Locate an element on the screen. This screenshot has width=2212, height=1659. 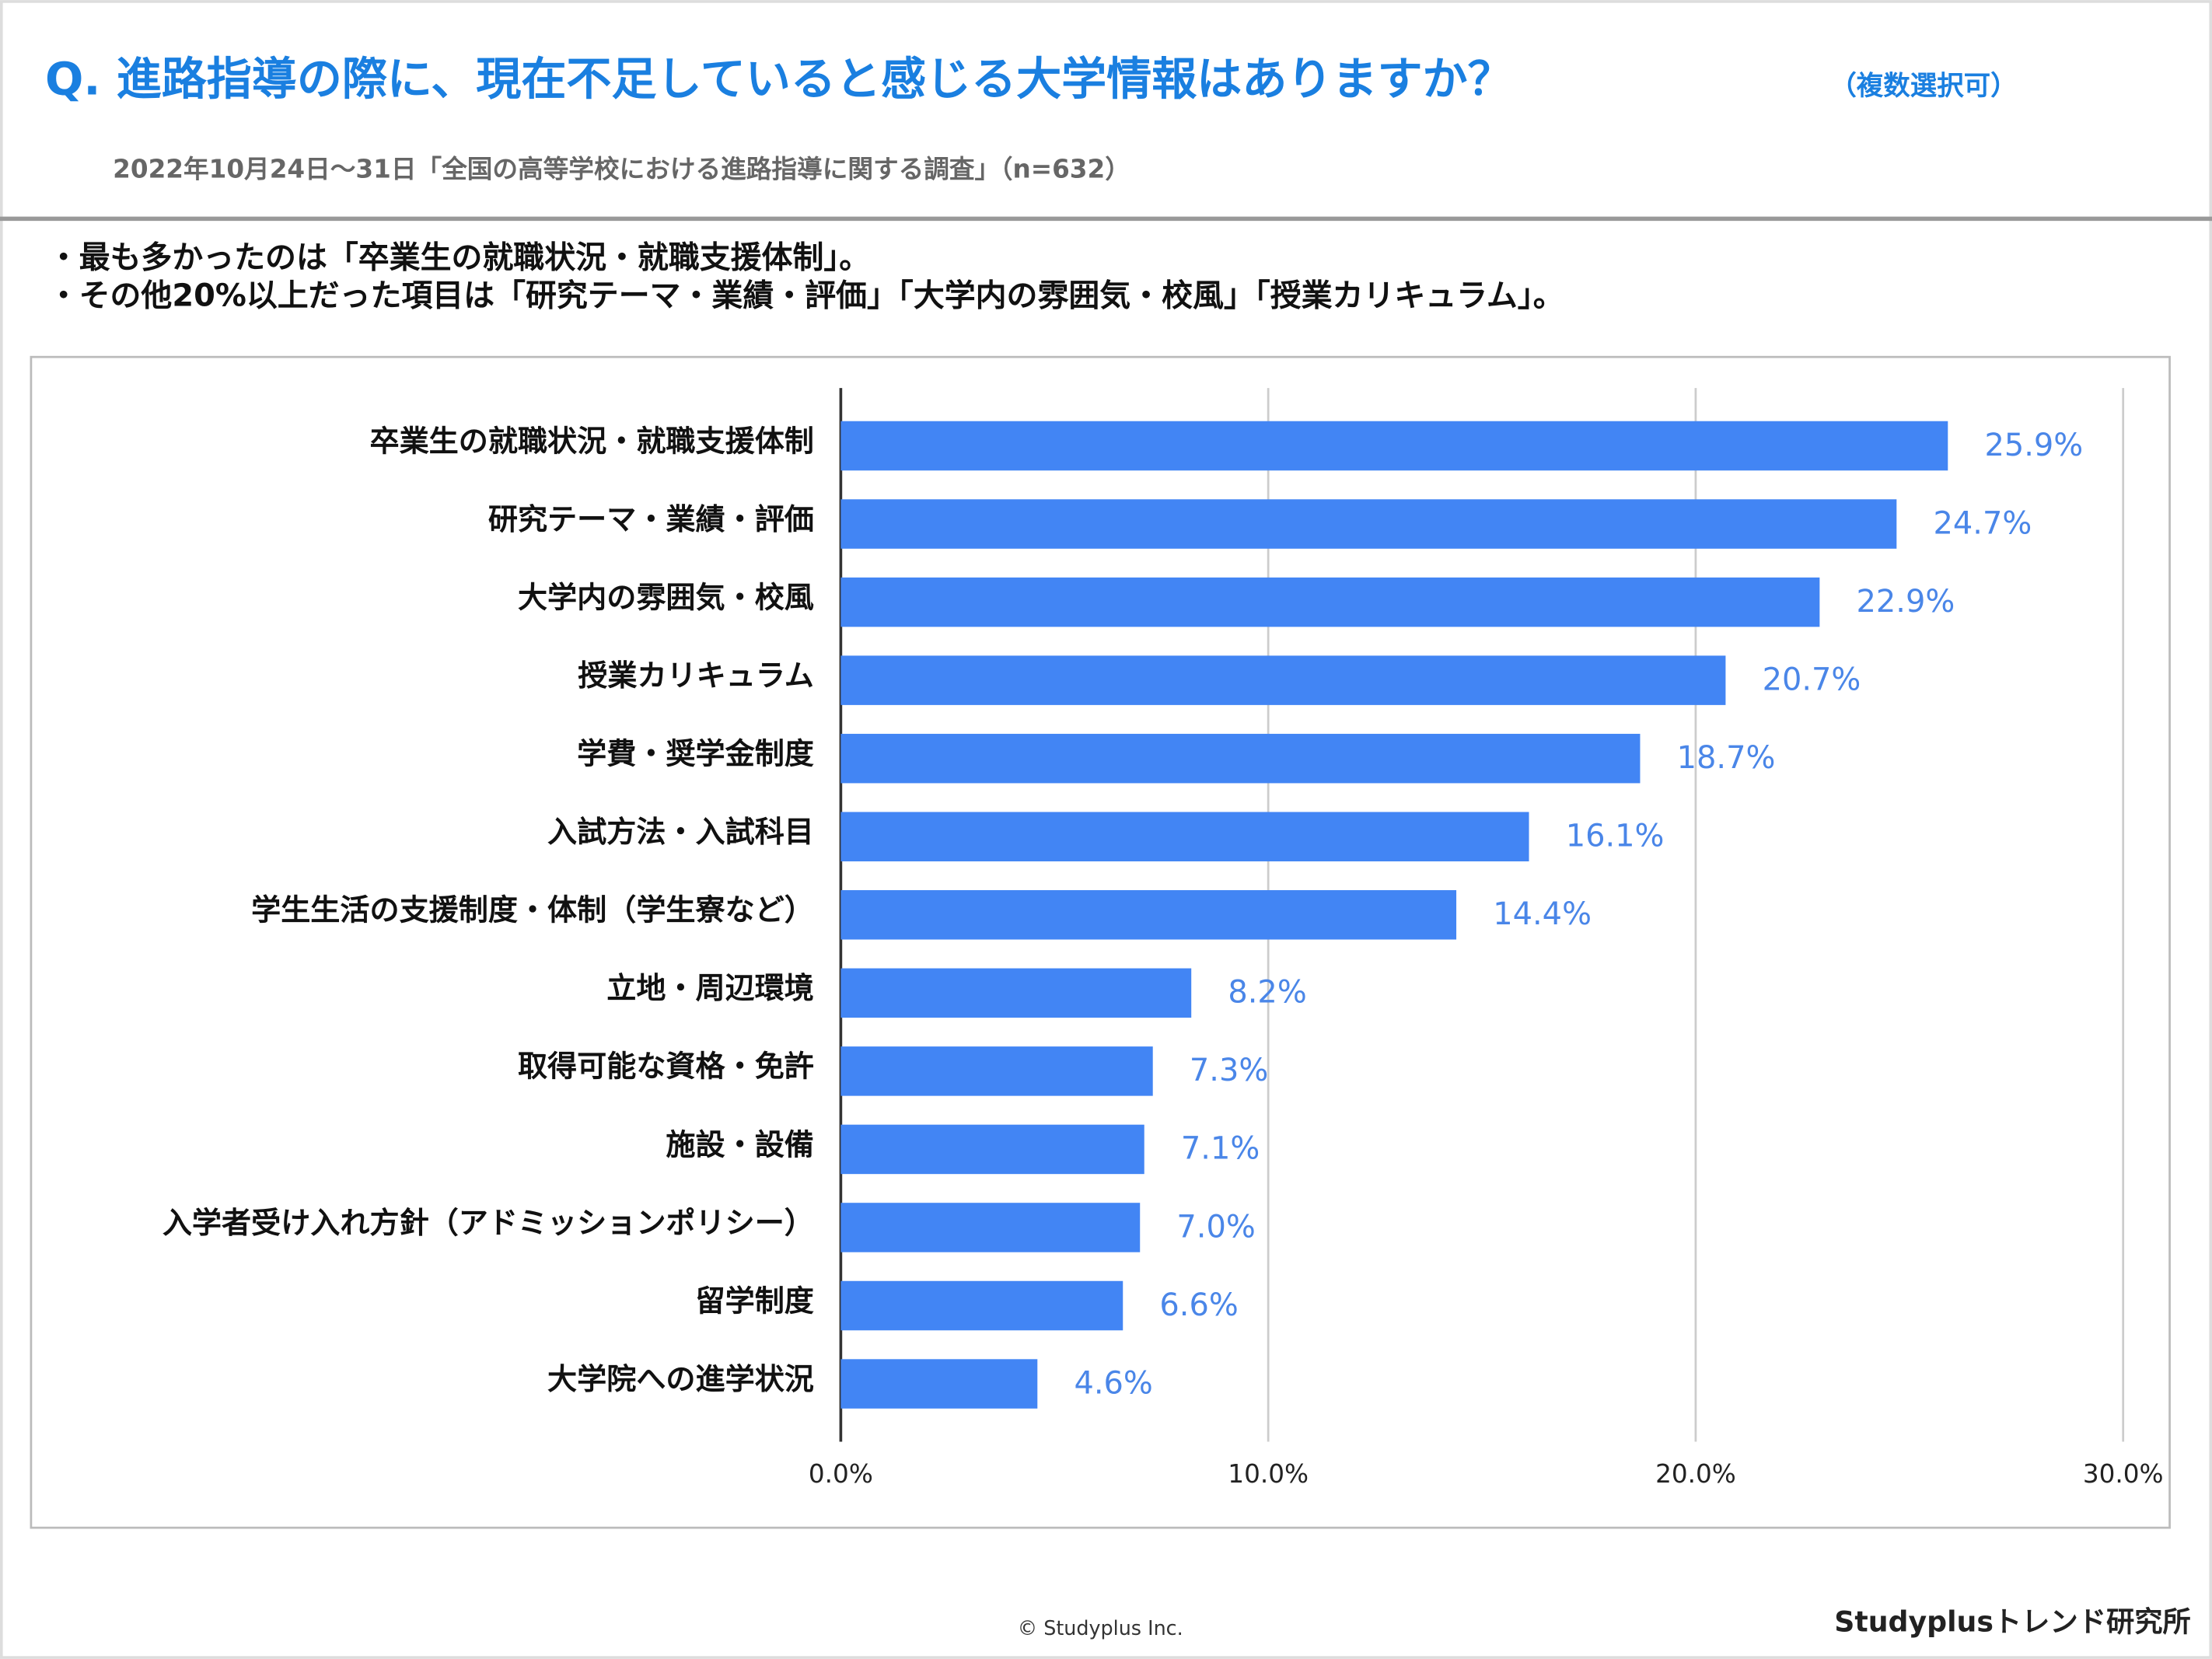
y-tick-label: 大学院への進学状況 is located at coordinates (680, 1379).